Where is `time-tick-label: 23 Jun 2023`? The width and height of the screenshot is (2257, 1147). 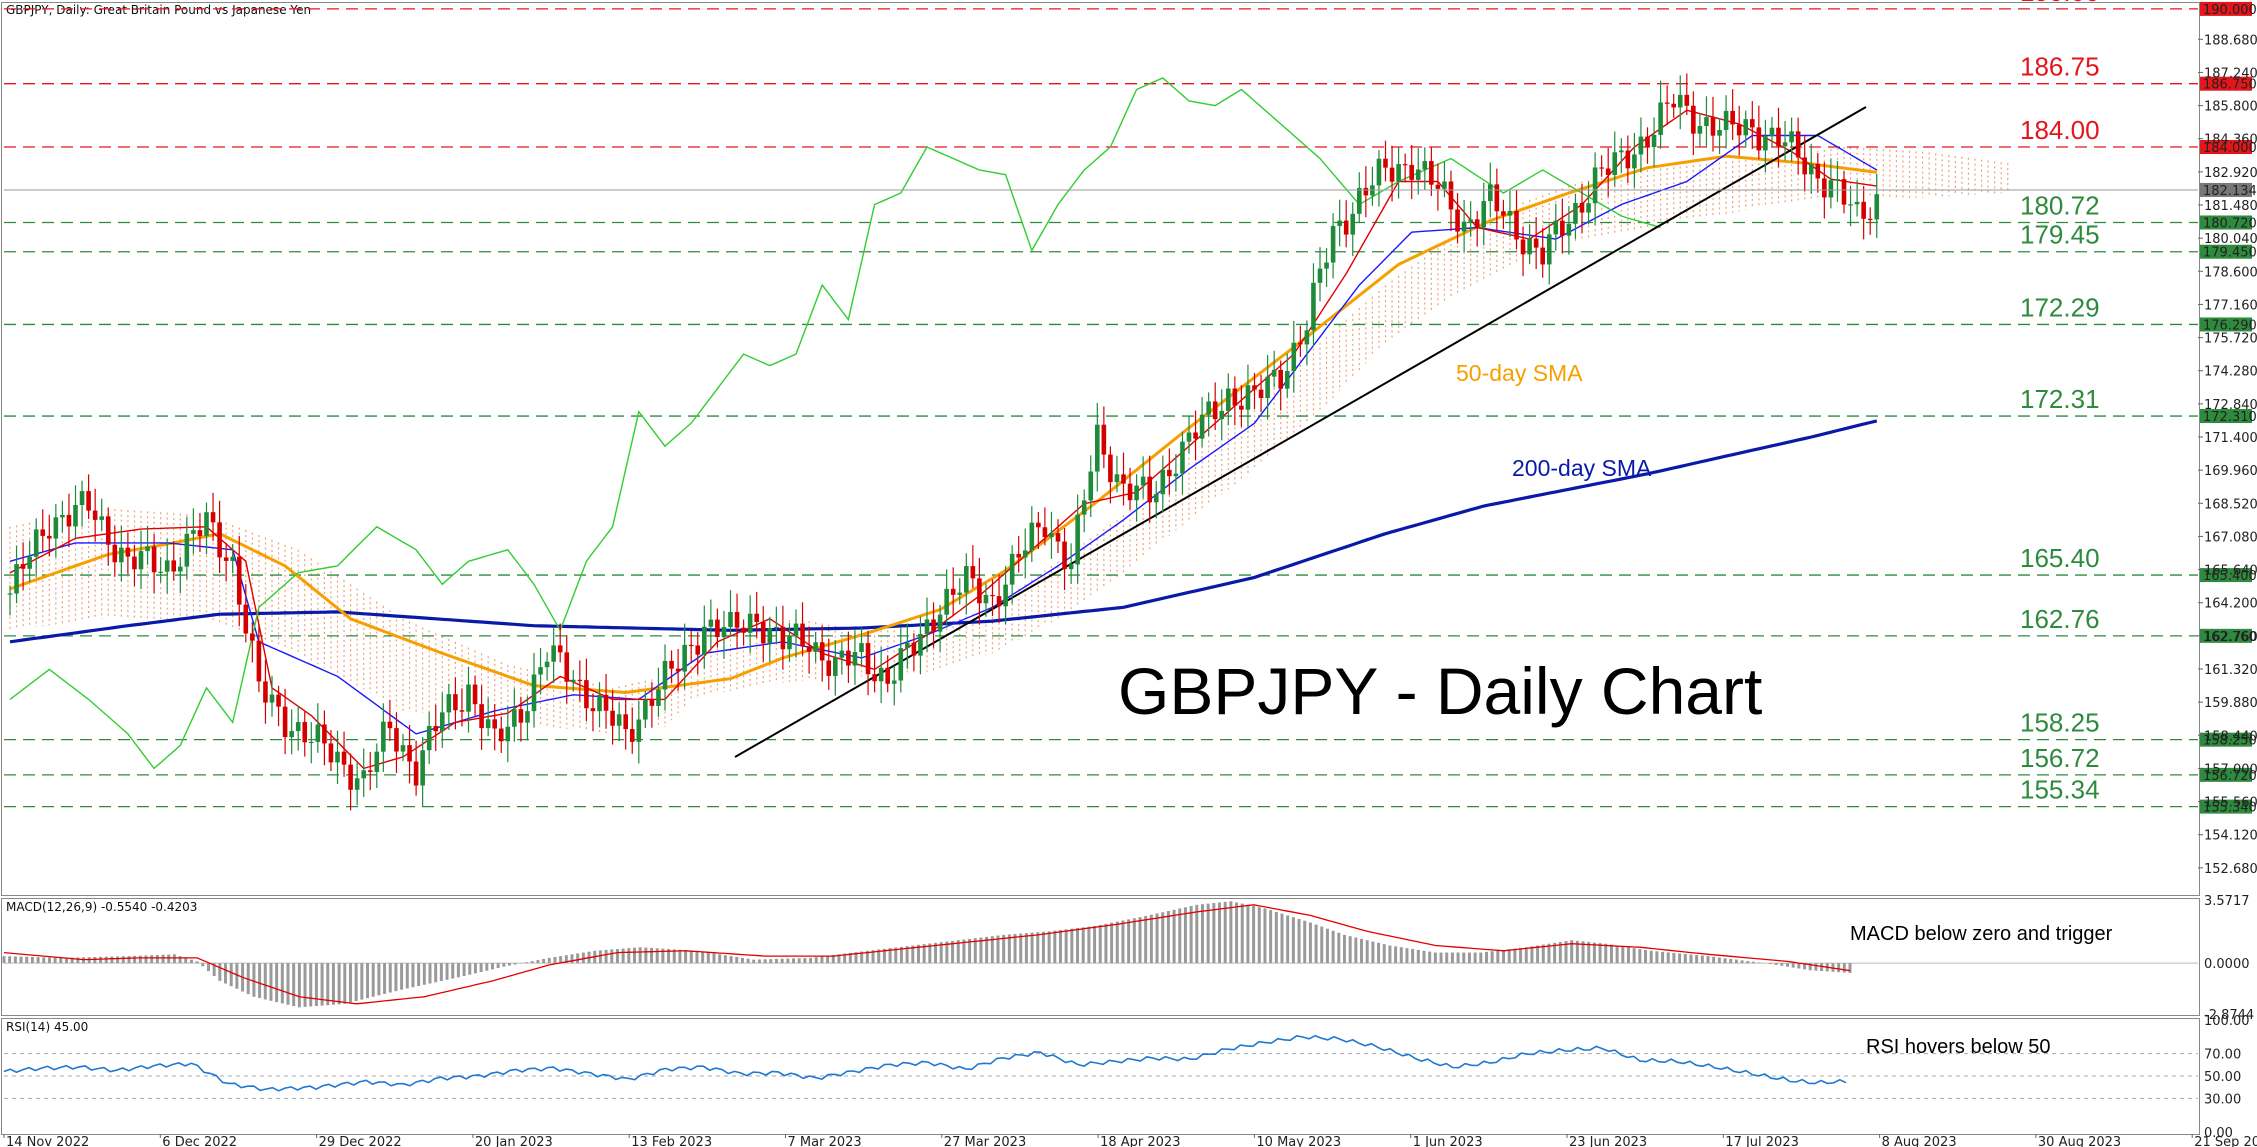
time-tick-label: 23 Jun 2023 is located at coordinates (1608, 1141).